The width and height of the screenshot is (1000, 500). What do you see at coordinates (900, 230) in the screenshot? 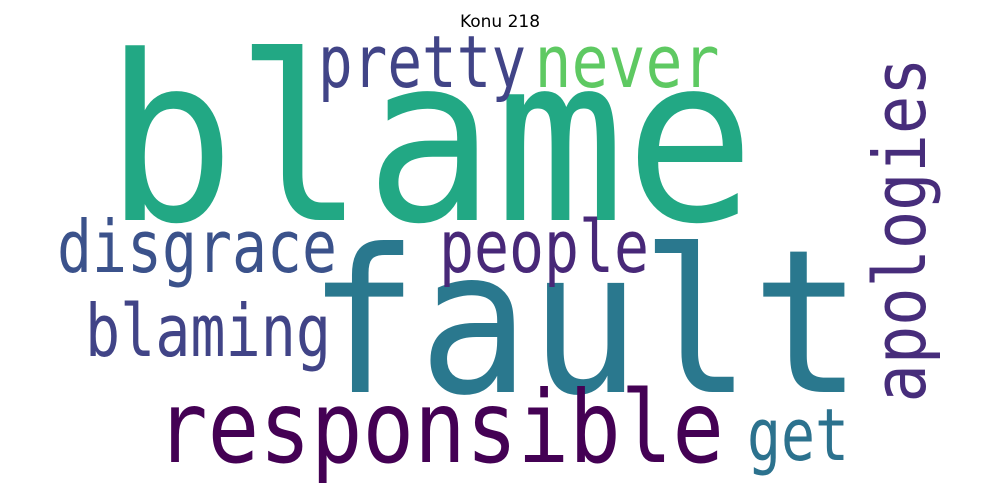
I see `word-apologies: apologies` at bounding box center [900, 230].